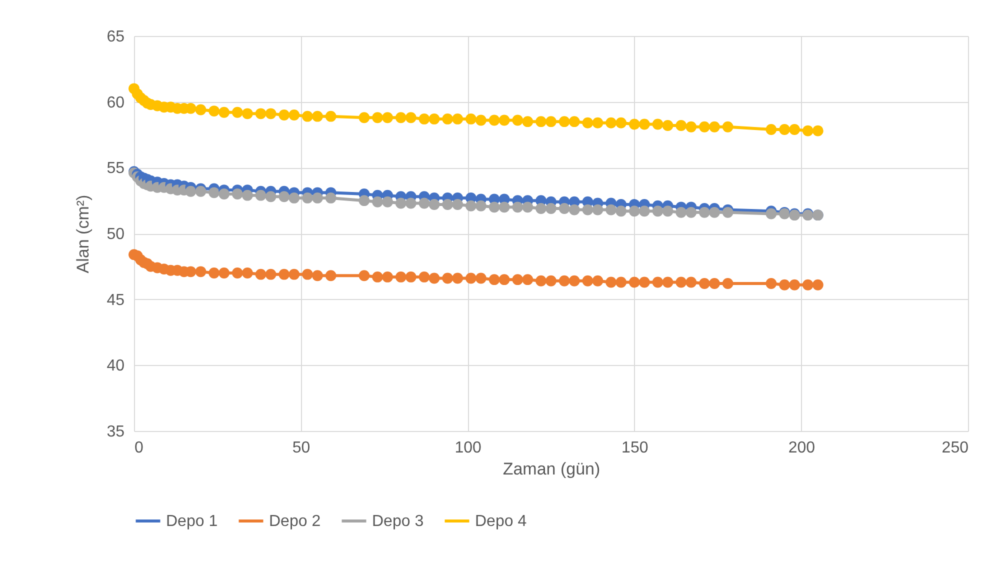 The width and height of the screenshot is (996, 562). I want to click on y-tick-label: 65, so click(115, 37).